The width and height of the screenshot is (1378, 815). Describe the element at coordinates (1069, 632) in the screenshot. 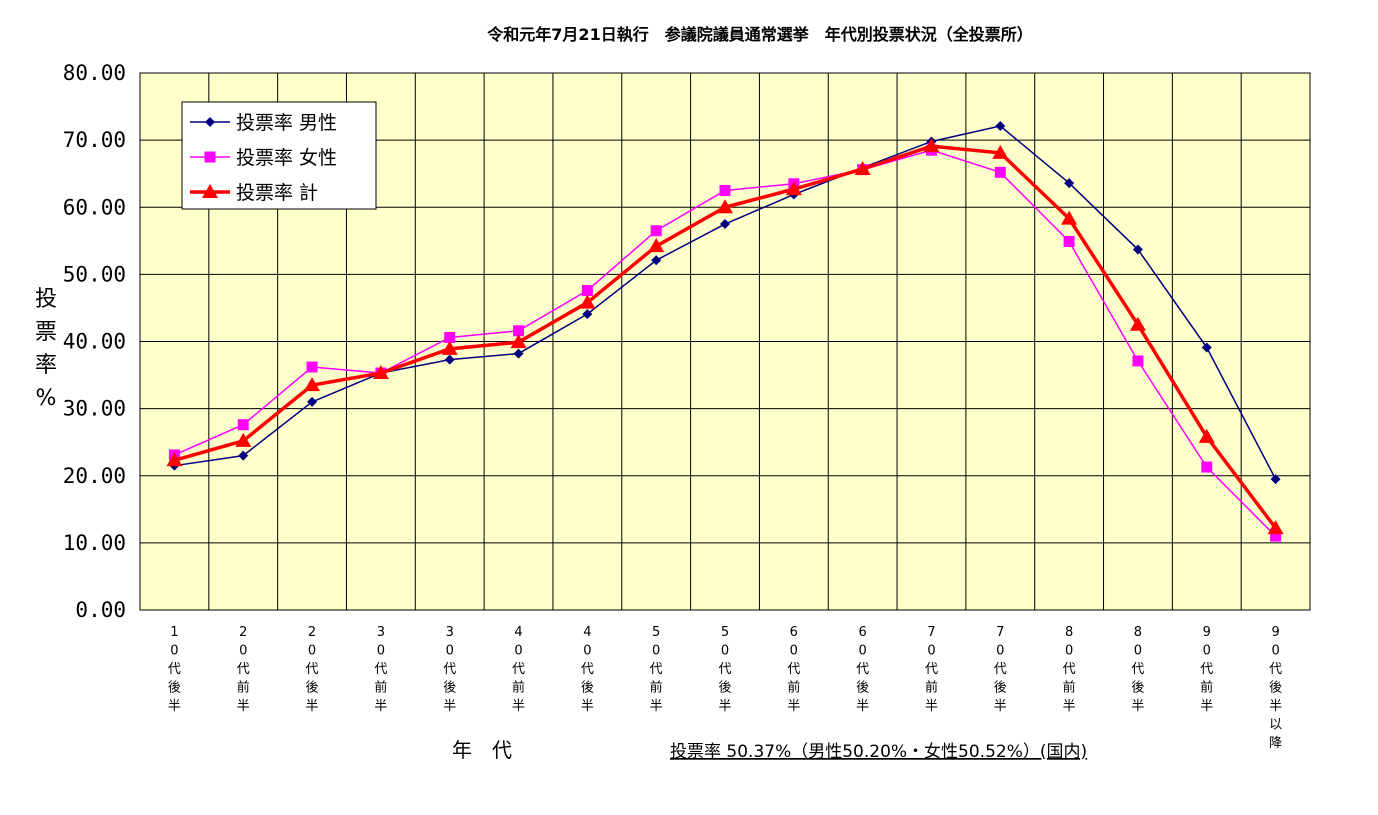

I see `x-tick-char: 8` at that location.